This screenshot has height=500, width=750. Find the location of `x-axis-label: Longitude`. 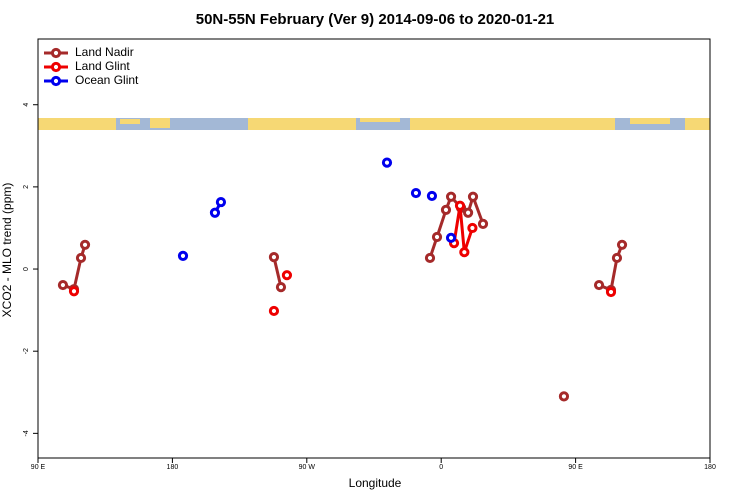

x-axis-label: Longitude is located at coordinates (375, 483).